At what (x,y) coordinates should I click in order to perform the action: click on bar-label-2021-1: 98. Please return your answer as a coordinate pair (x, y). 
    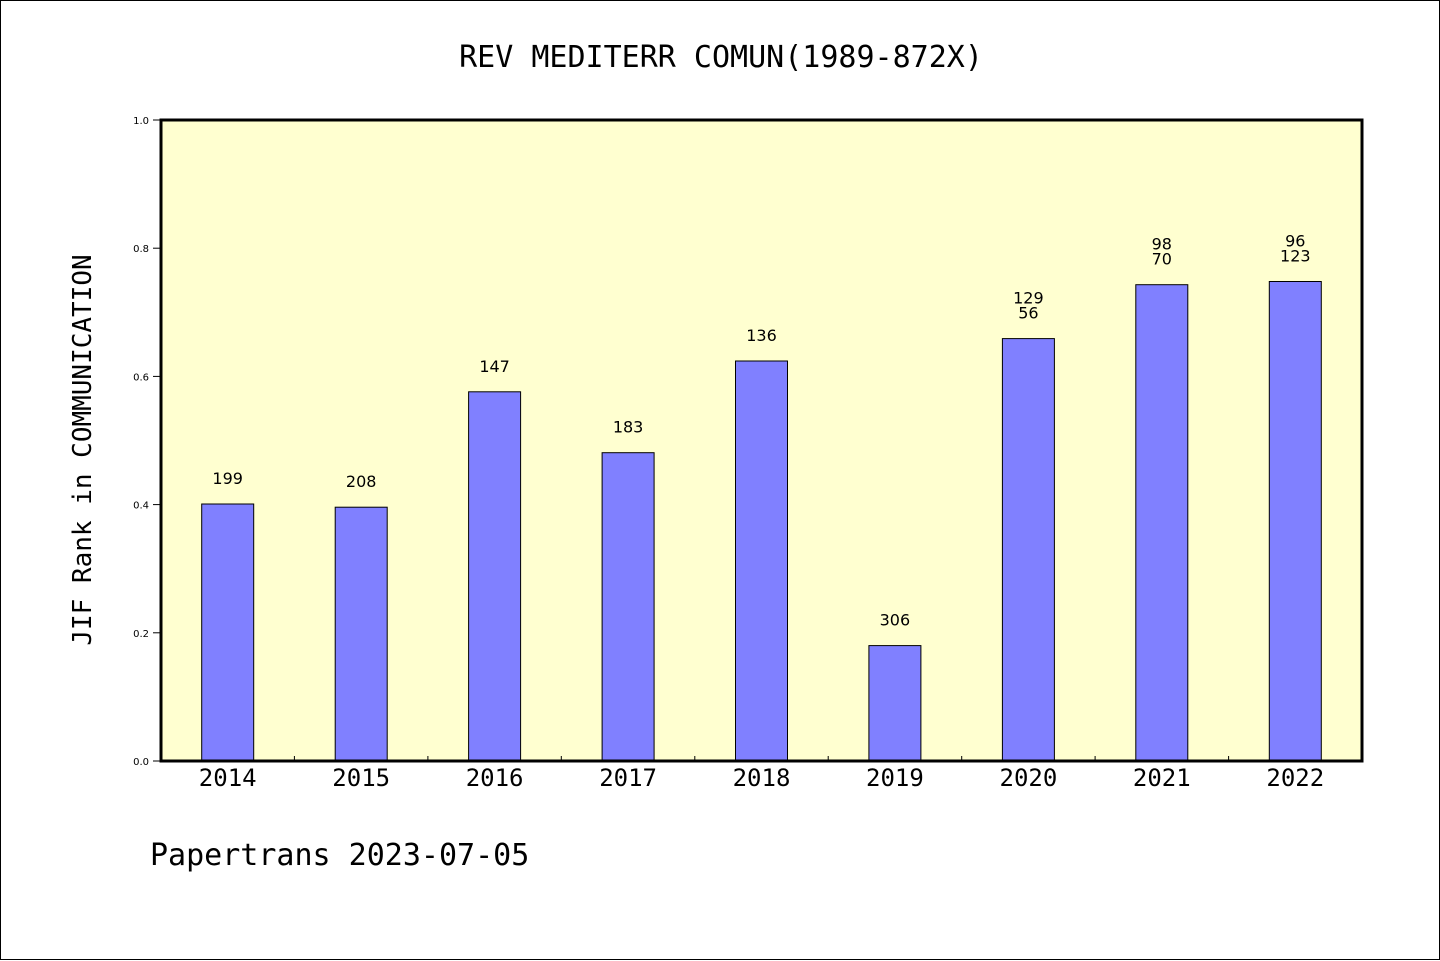
    Looking at the image, I should click on (1162, 244).